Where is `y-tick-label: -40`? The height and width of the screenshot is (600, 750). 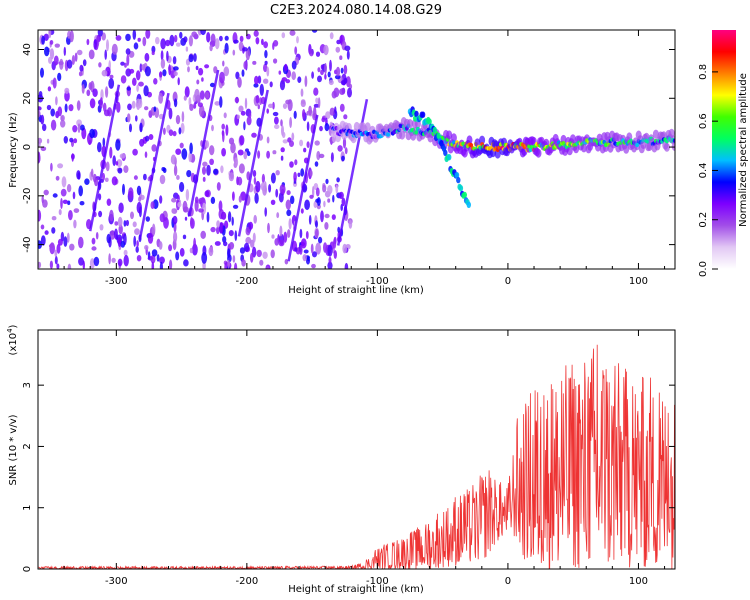
y-tick-label: -40 is located at coordinates (27, 244).